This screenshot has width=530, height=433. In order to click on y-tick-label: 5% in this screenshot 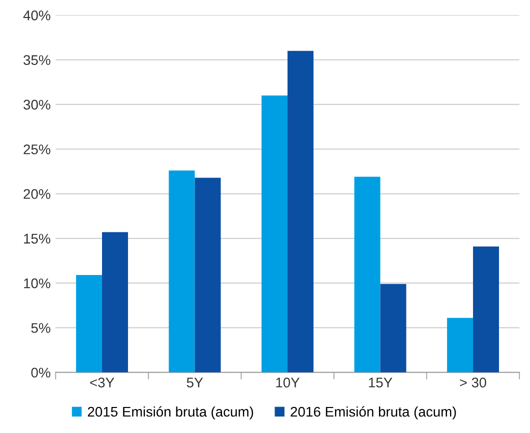, I will do `click(40, 328)`.